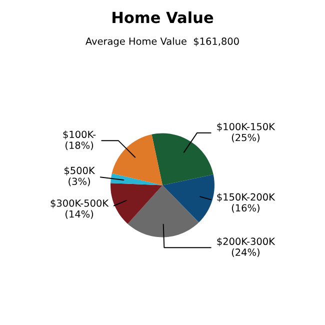 This screenshot has height=325, width=325. What do you see at coordinates (79, 203) in the screenshot?
I see `slice-label: $300K-500K` at bounding box center [79, 203].